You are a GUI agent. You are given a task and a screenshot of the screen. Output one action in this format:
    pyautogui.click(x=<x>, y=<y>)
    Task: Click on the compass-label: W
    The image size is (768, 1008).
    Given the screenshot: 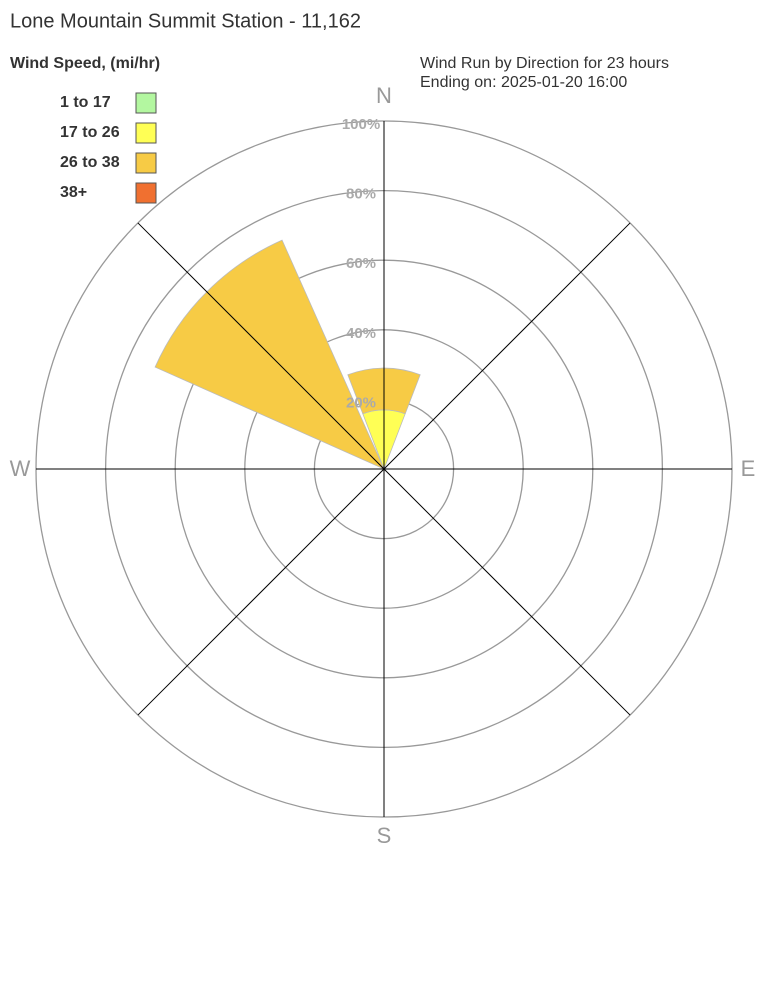 What is the action you would take?
    pyautogui.click(x=20, y=468)
    